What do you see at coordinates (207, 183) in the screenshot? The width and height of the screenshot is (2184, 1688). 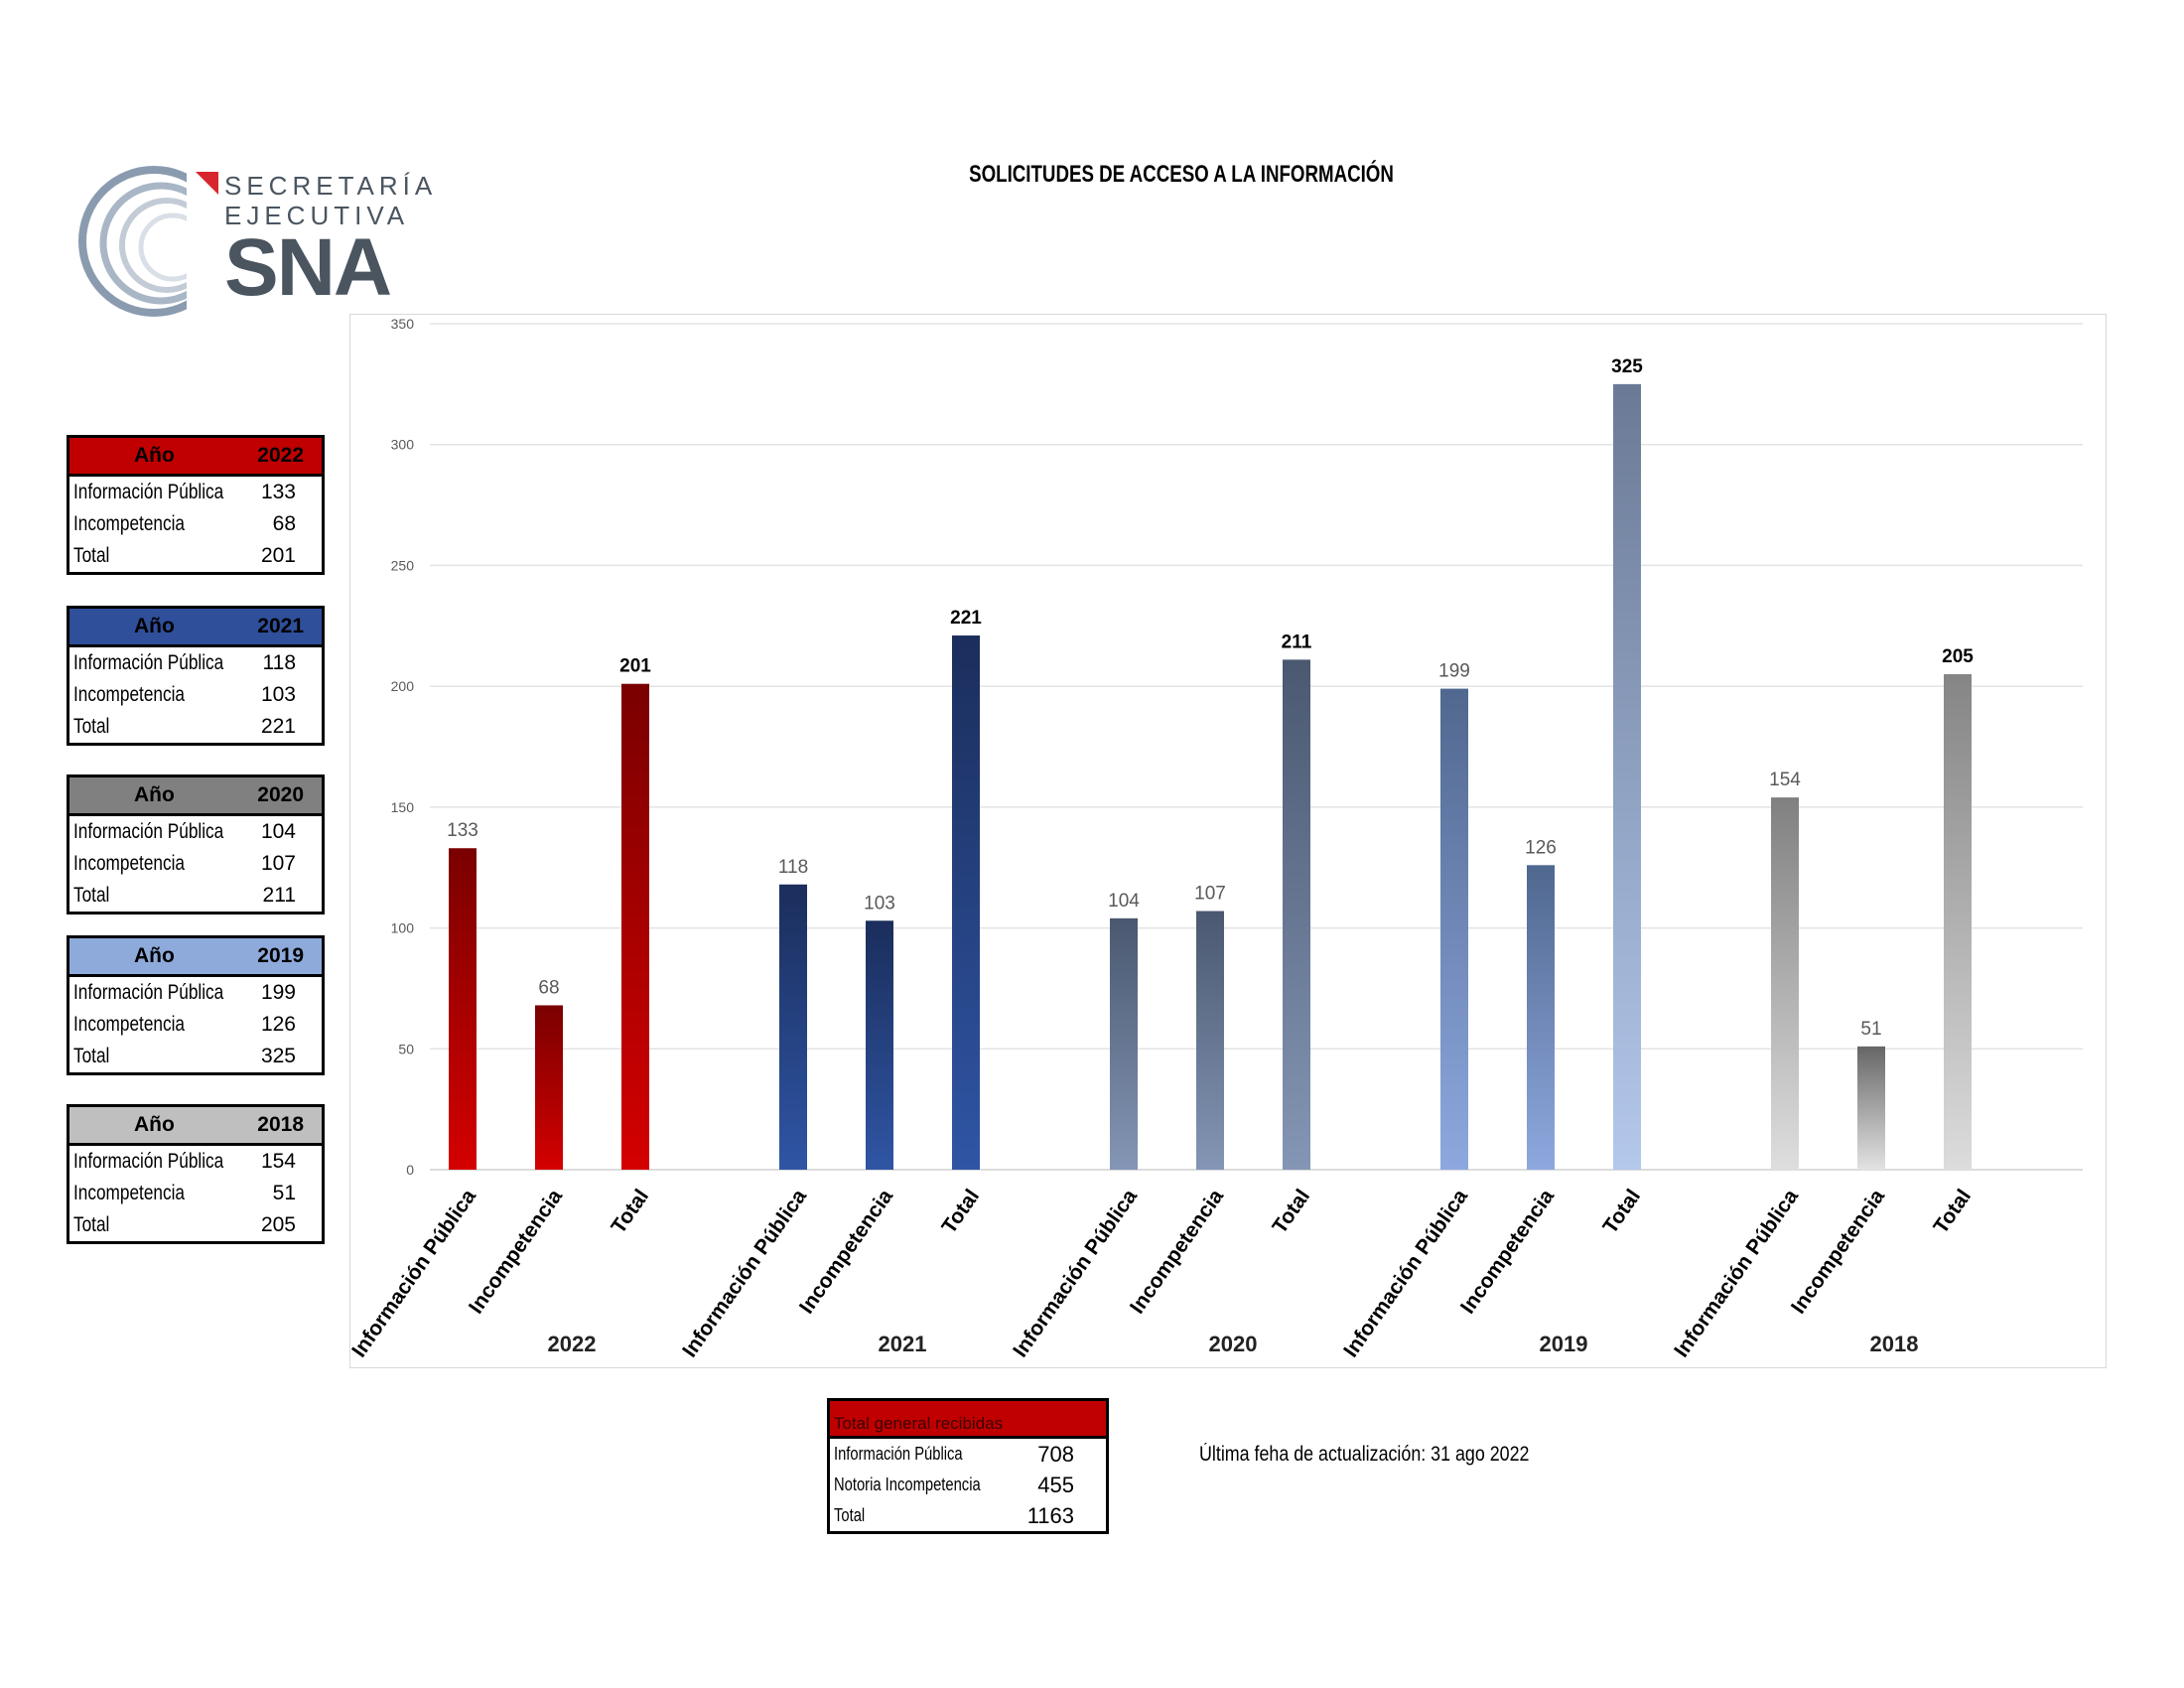 I see `logo-red-triangle-icon` at bounding box center [207, 183].